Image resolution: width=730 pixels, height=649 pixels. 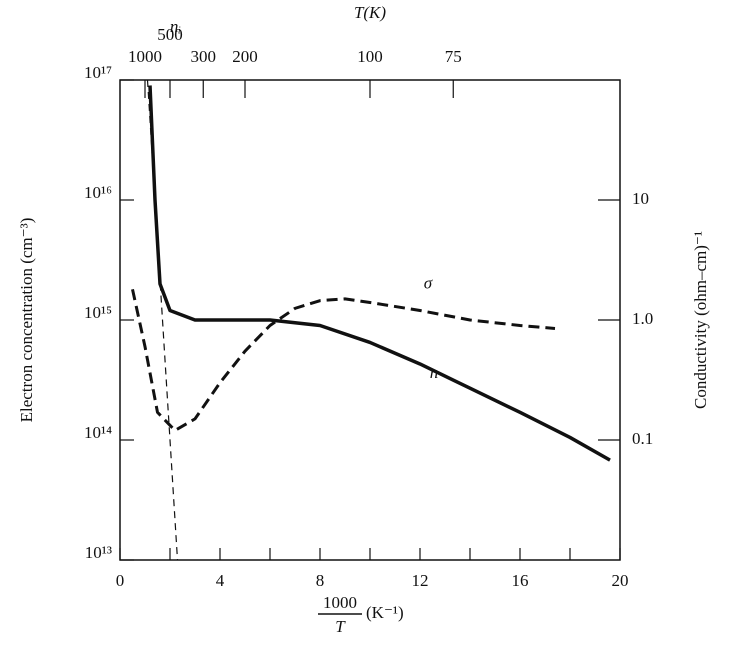 I want to click on y-tick-label: 10¹⁵, so click(x=98, y=312).